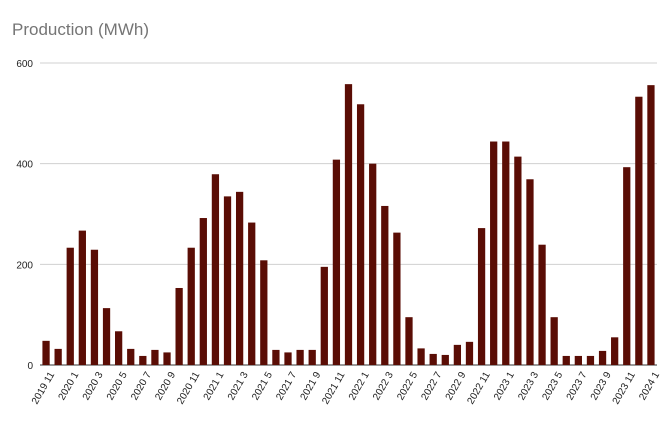 This screenshot has width=670, height=430. What do you see at coordinates (407, 386) in the screenshot?
I see `x-tick-label: 2022 5` at bounding box center [407, 386].